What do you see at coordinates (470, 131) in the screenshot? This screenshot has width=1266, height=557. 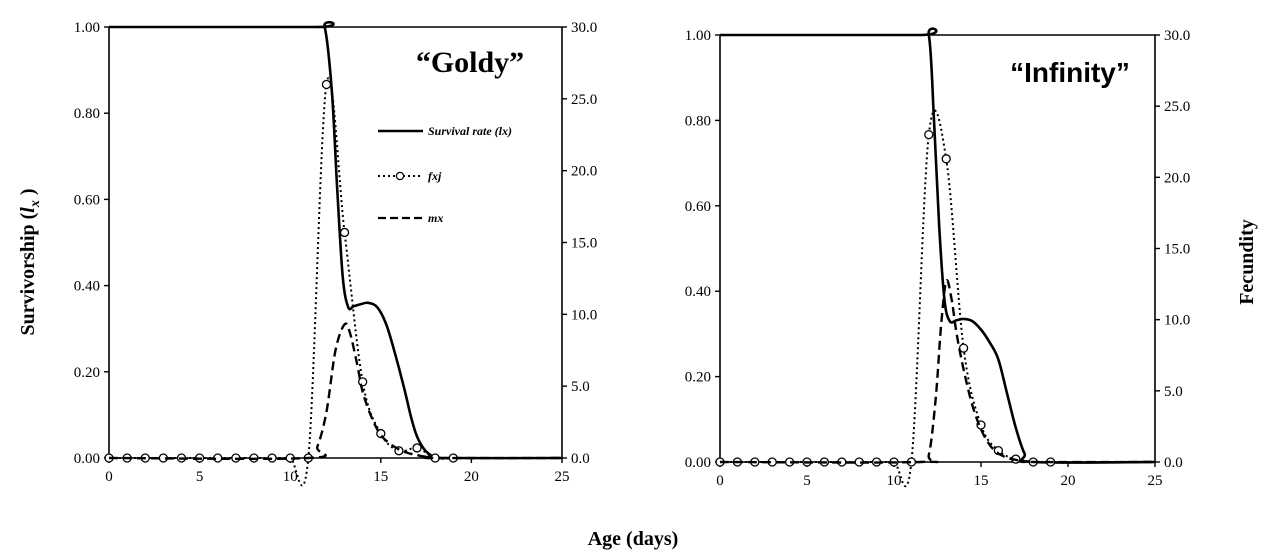 I see `legend-label-lx: Survival rate (lx)` at bounding box center [470, 131].